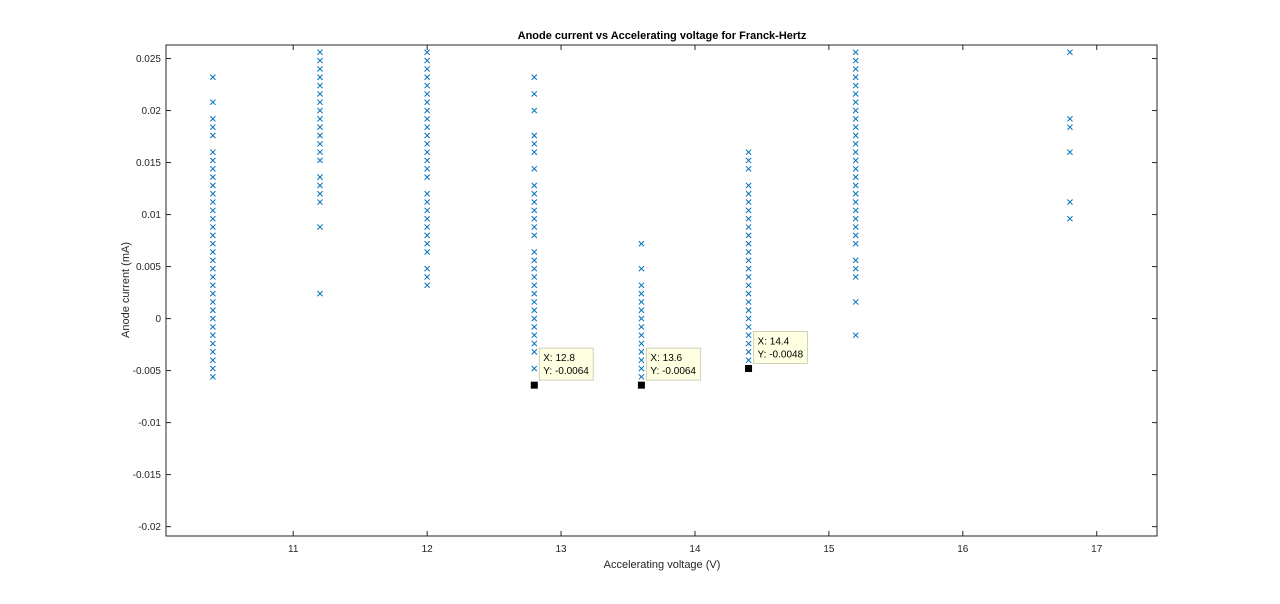 This screenshot has width=1280, height=604. I want to click on y-tick-label: -0.005, so click(147, 371).